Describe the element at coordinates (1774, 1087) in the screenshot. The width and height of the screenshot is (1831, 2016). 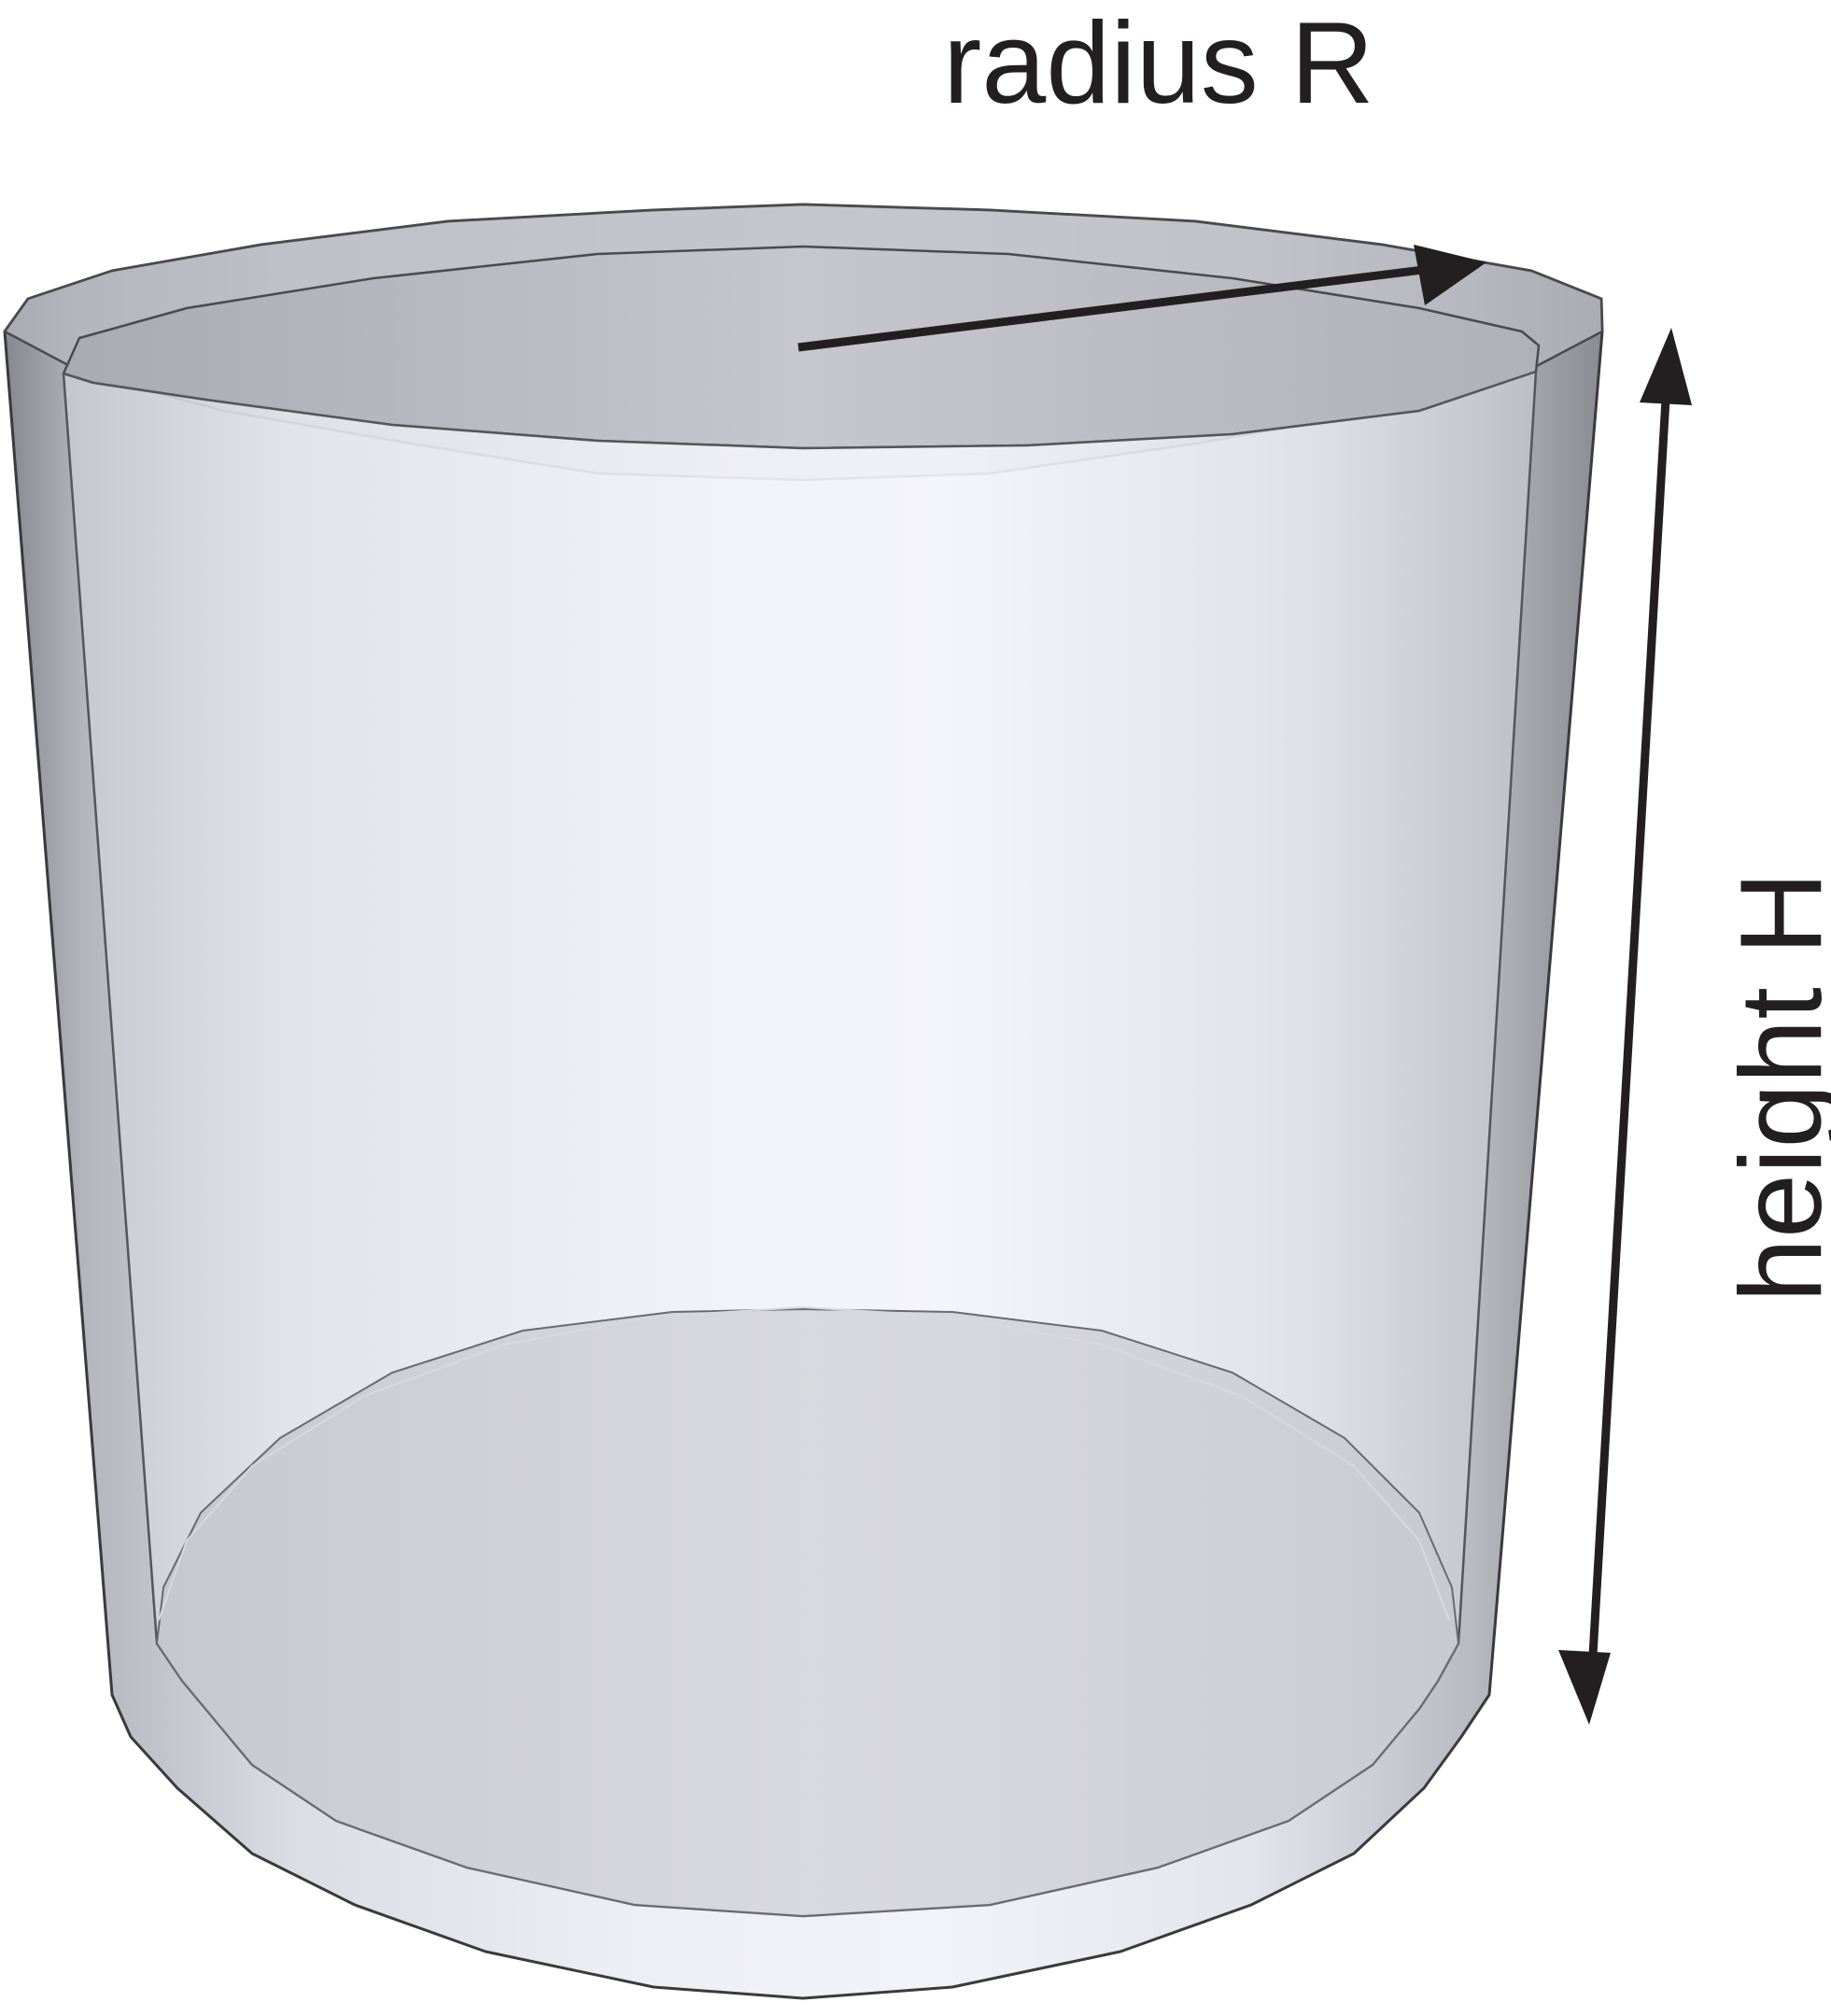
I see `height-label: height H` at that location.